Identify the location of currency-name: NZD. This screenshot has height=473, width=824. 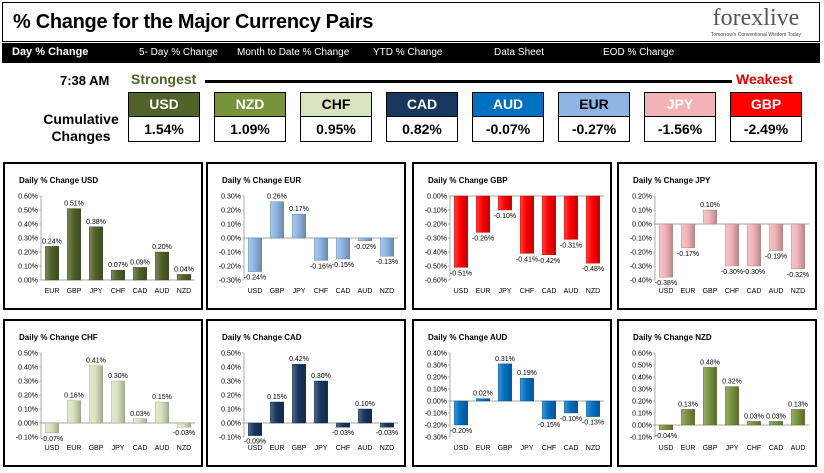
(250, 104).